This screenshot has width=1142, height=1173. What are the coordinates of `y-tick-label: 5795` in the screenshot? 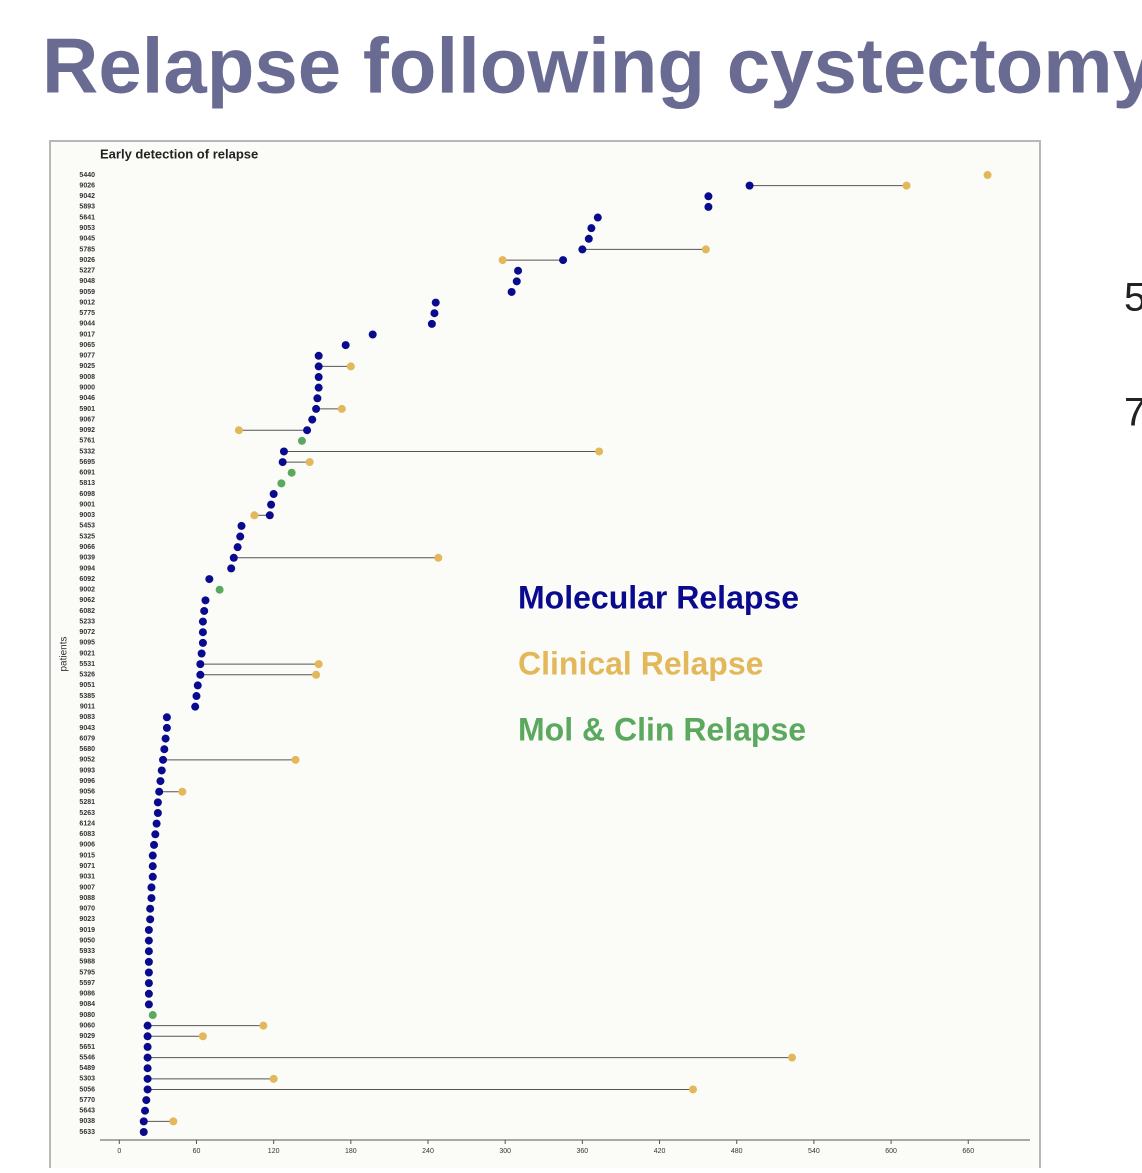 It's located at (87, 972).